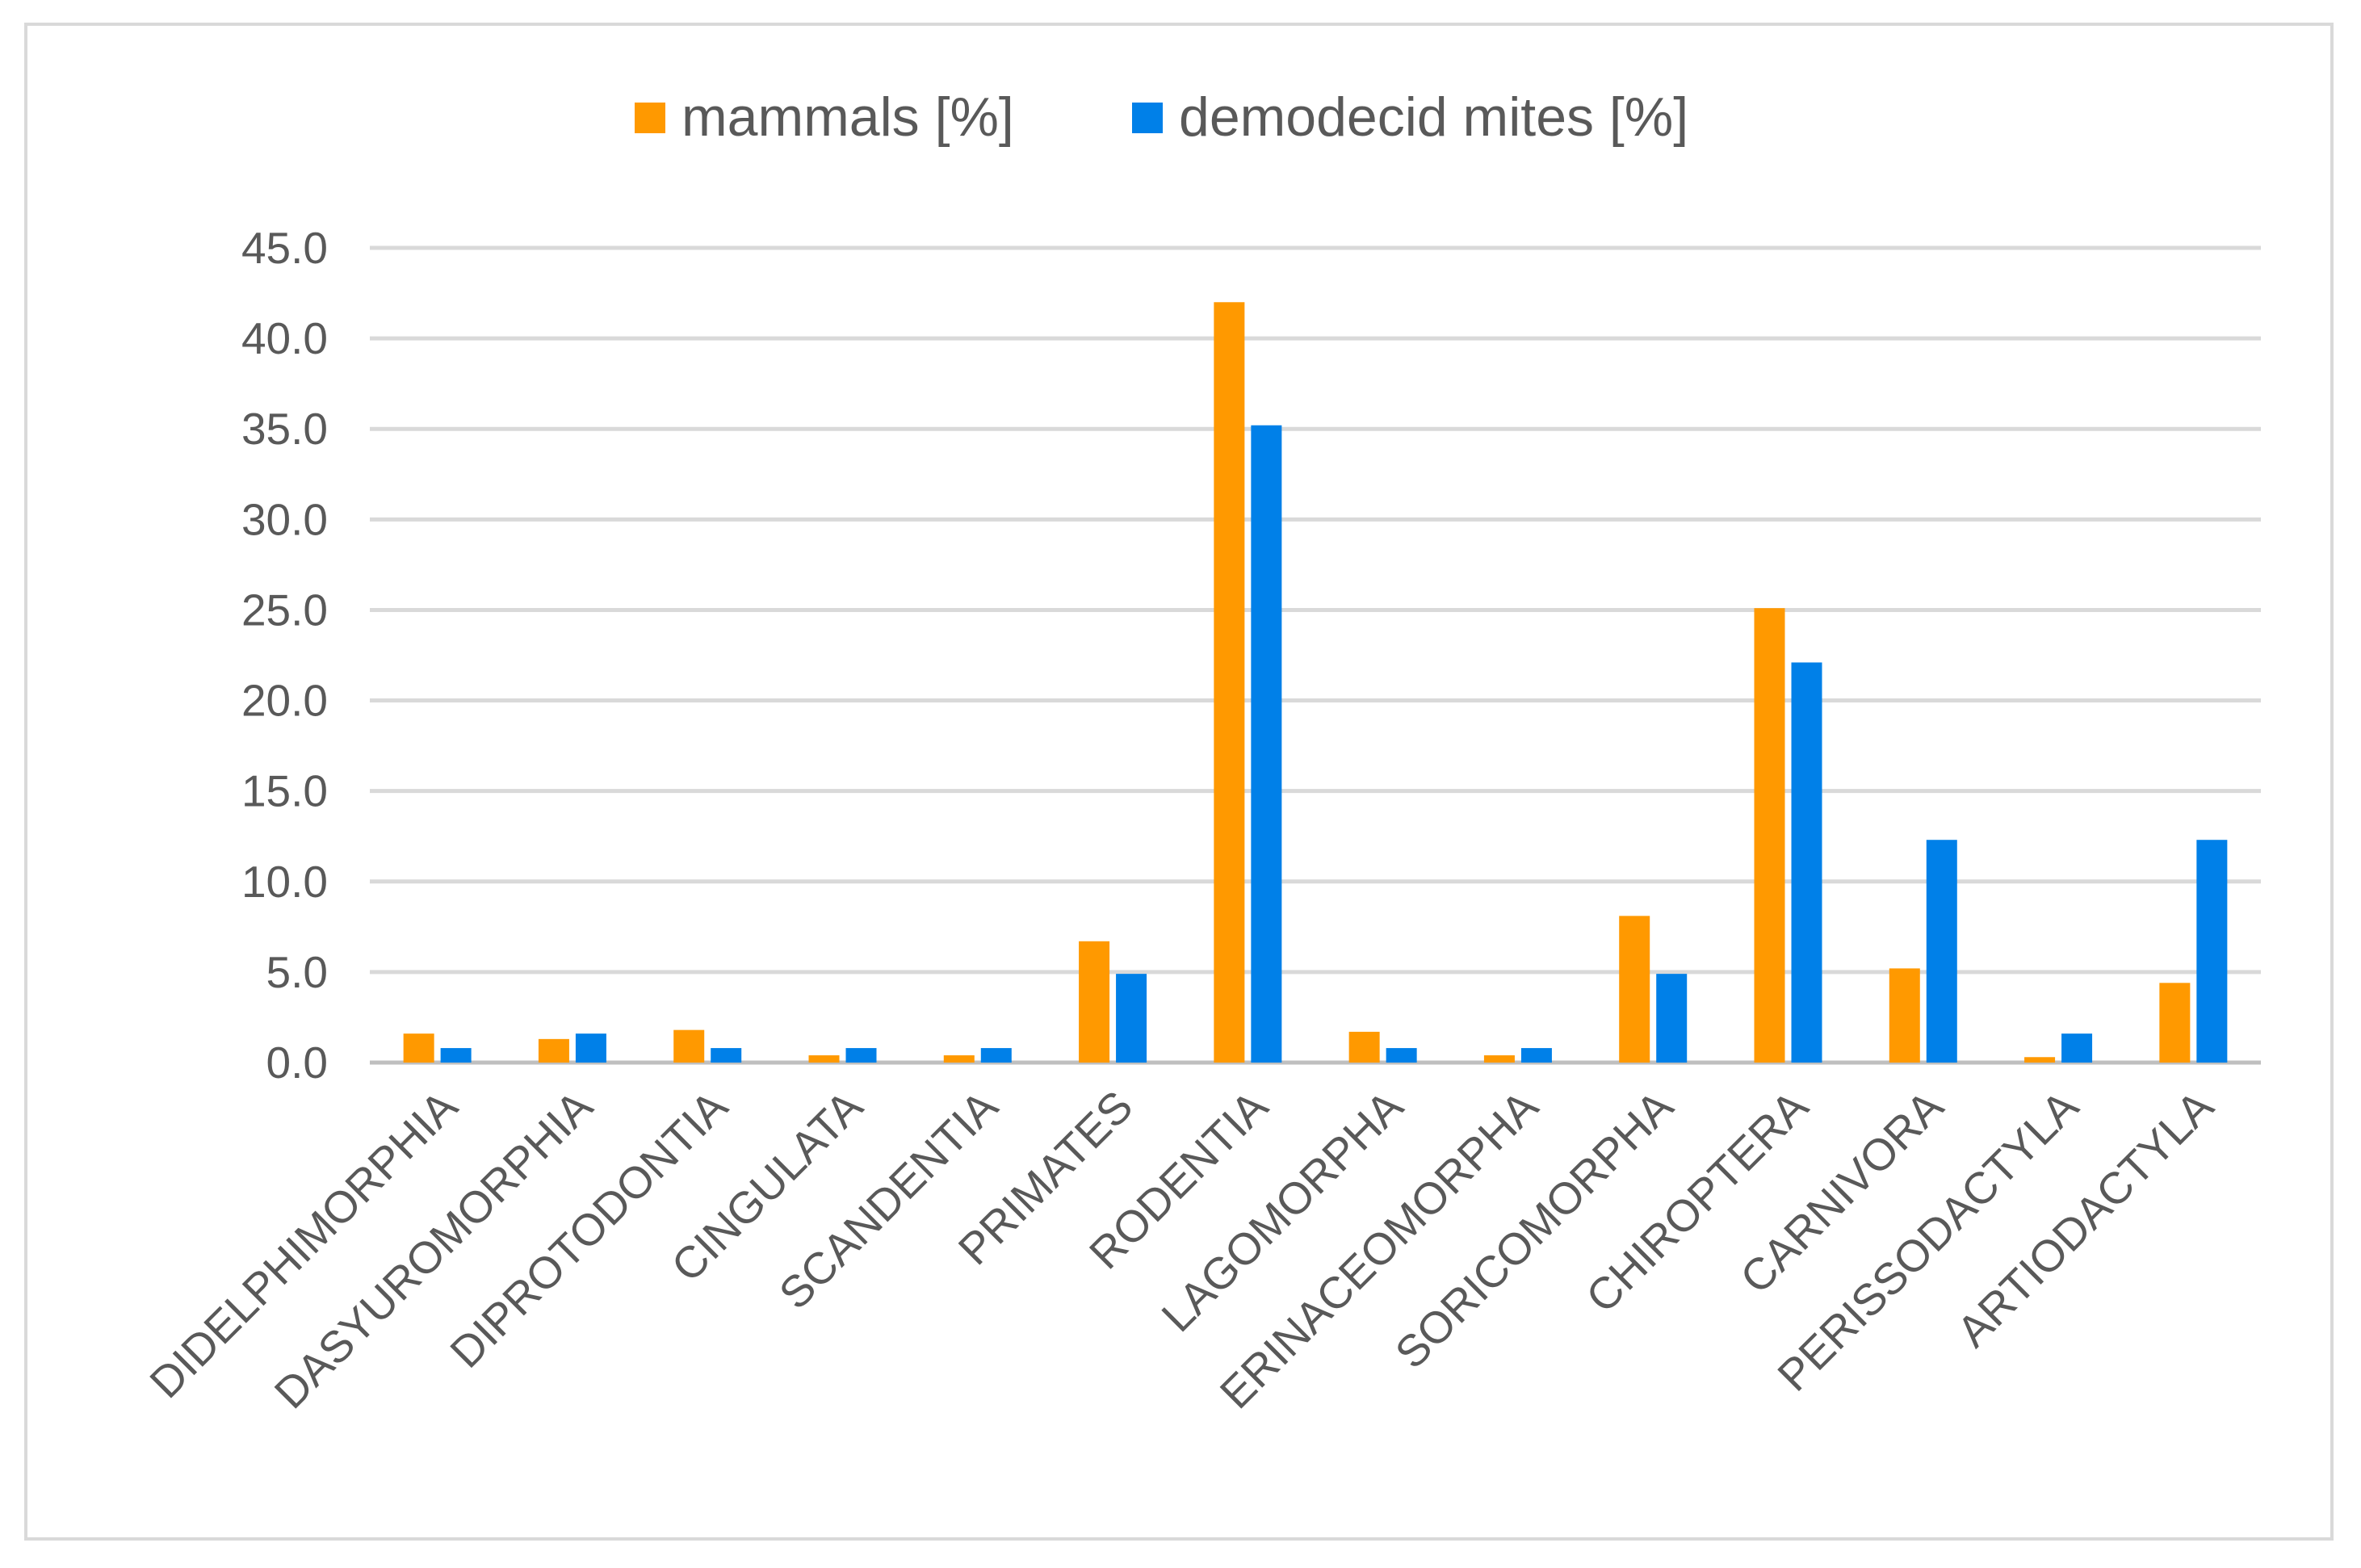  Describe the element at coordinates (284, 882) in the screenshot. I see `y-tick-label: 10.0` at that location.